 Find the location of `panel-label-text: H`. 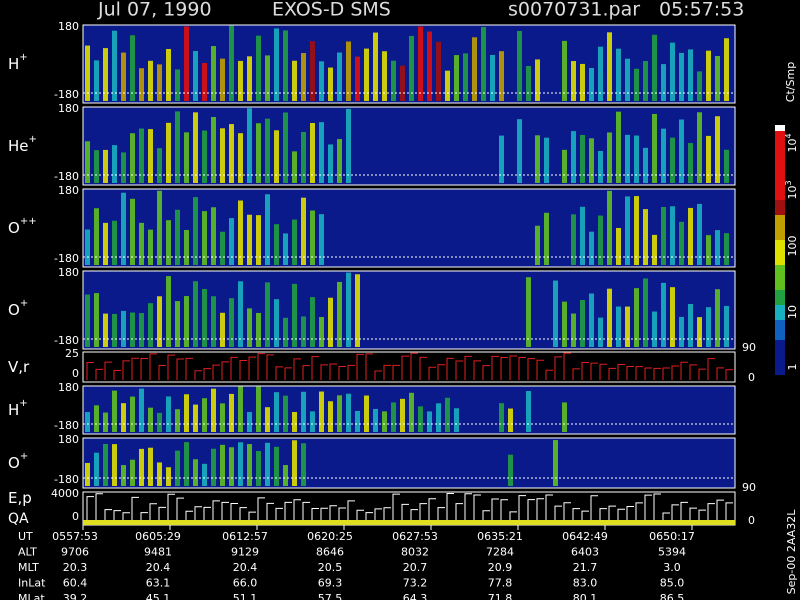

panel-label-text: H is located at coordinates (13, 410).